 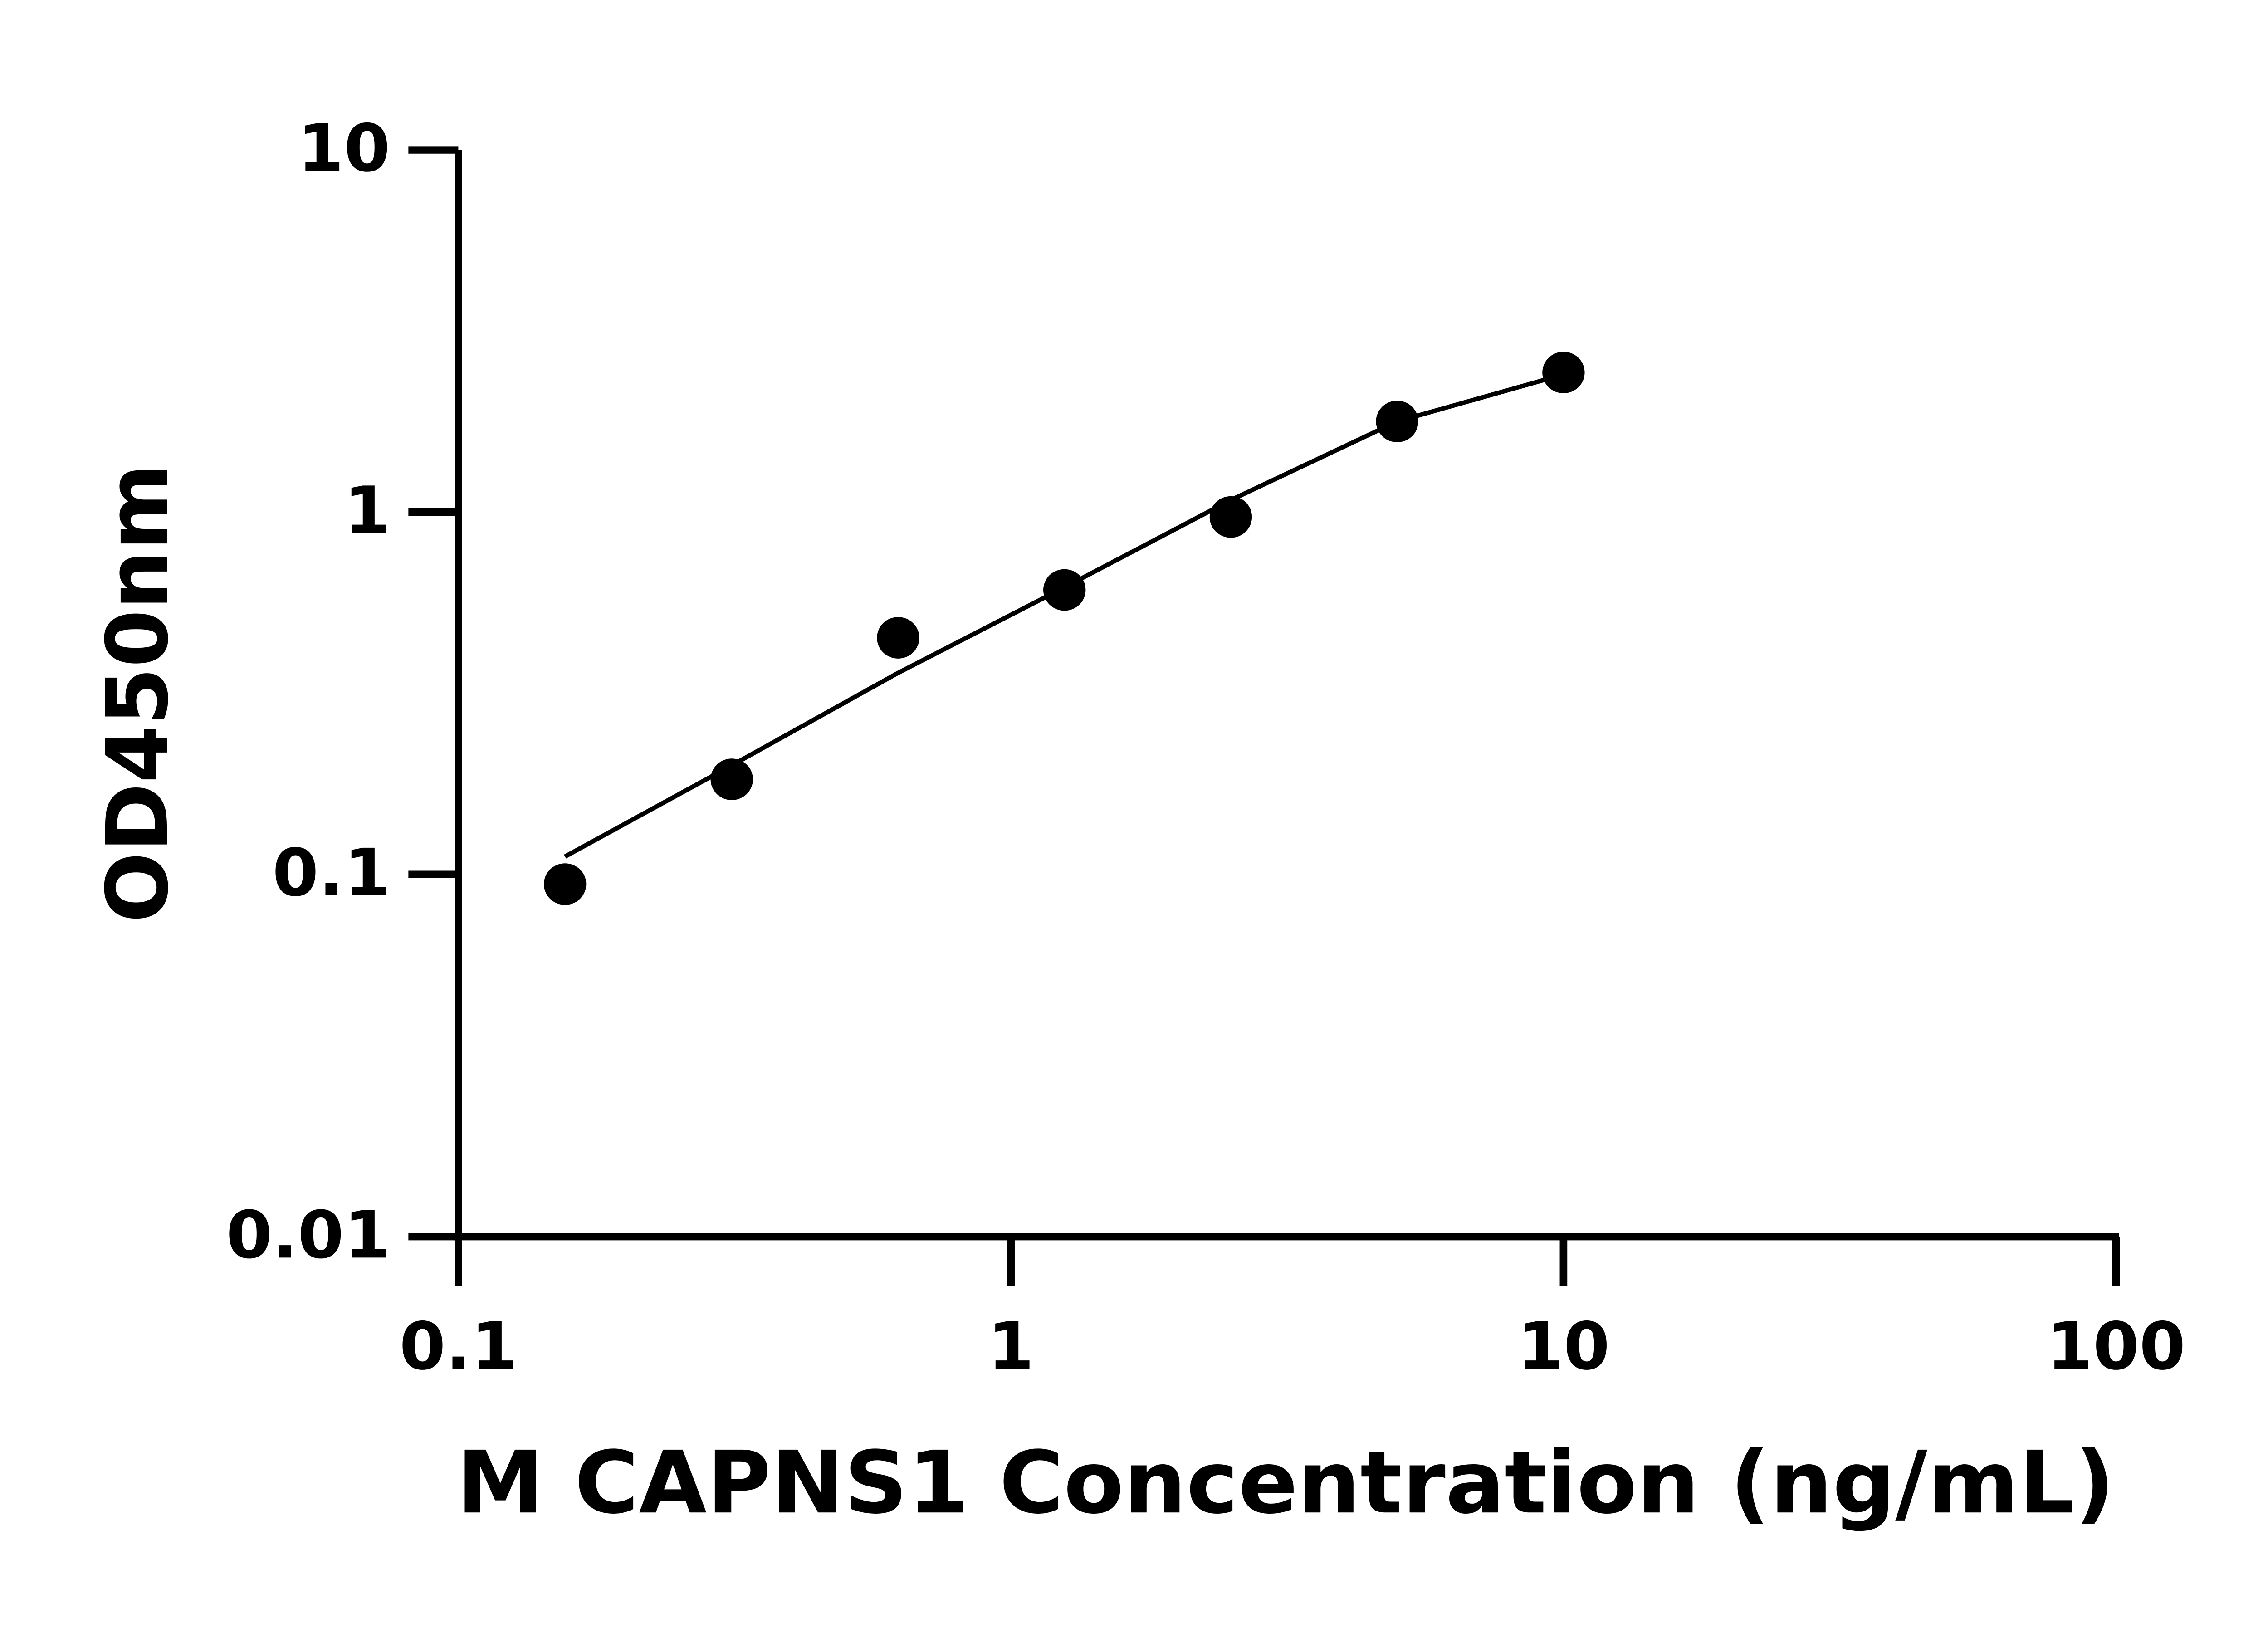 I want to click on y-tick-label: 1, so click(x=367, y=511).